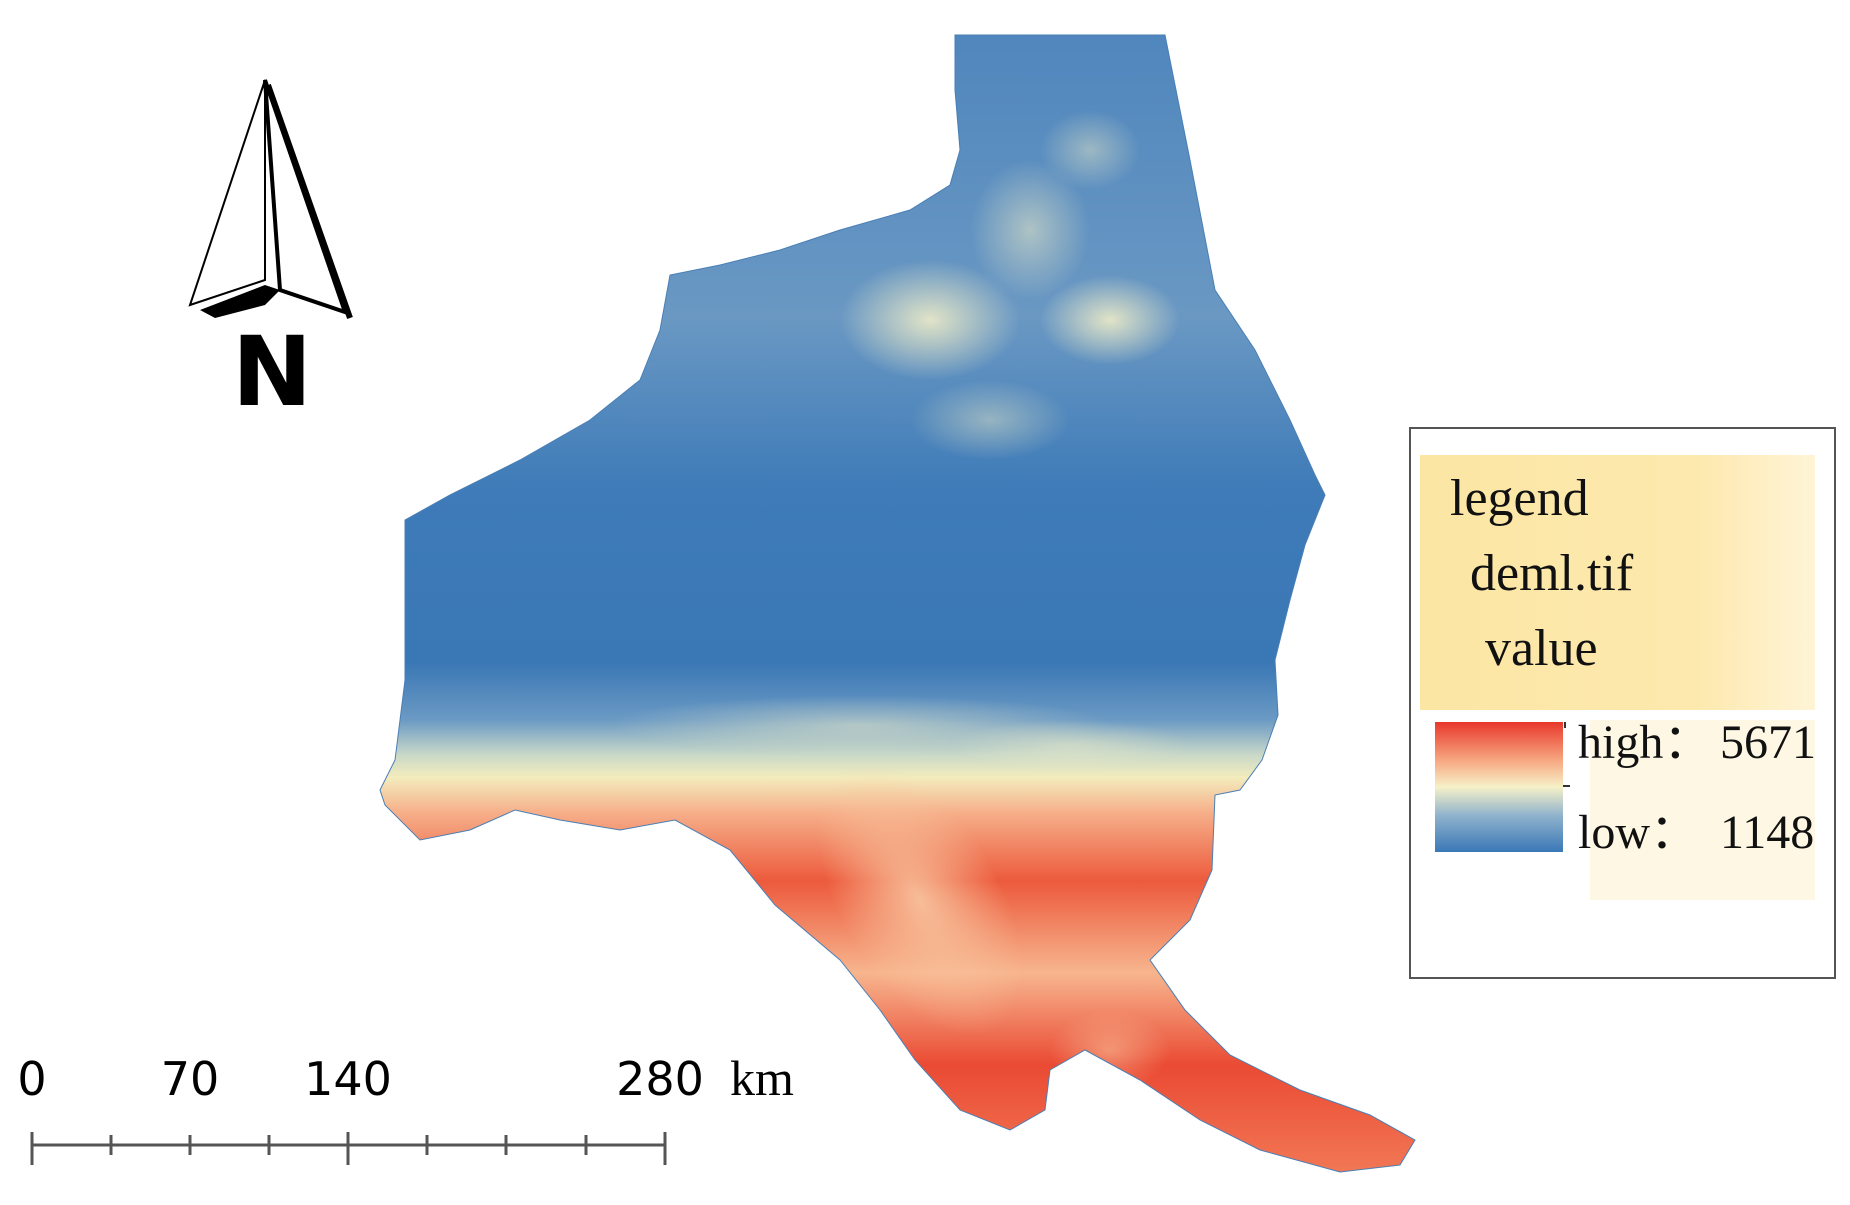 This screenshot has height=1205, width=1850. I want to click on legend-header-bg, so click(1617, 582).